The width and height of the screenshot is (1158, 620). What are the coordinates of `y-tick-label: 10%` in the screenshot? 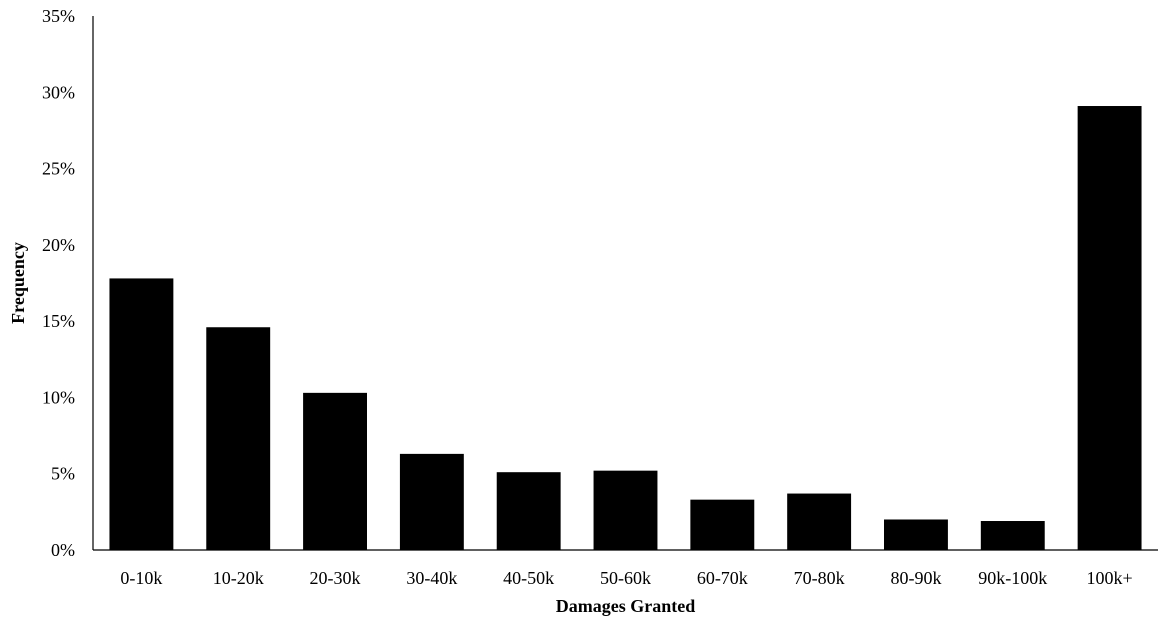 It's located at (58, 397).